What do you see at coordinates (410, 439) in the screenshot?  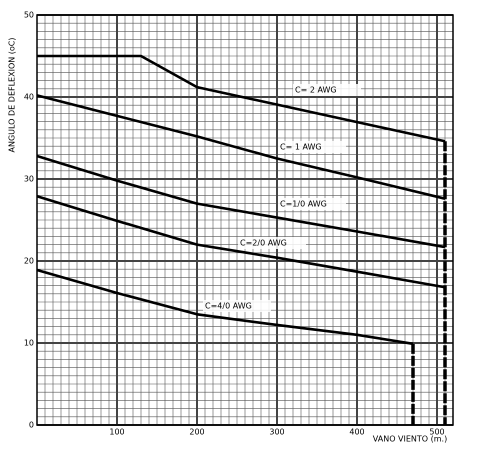 I see `x-axis-label: VANO VIENTO (m.)` at bounding box center [410, 439].